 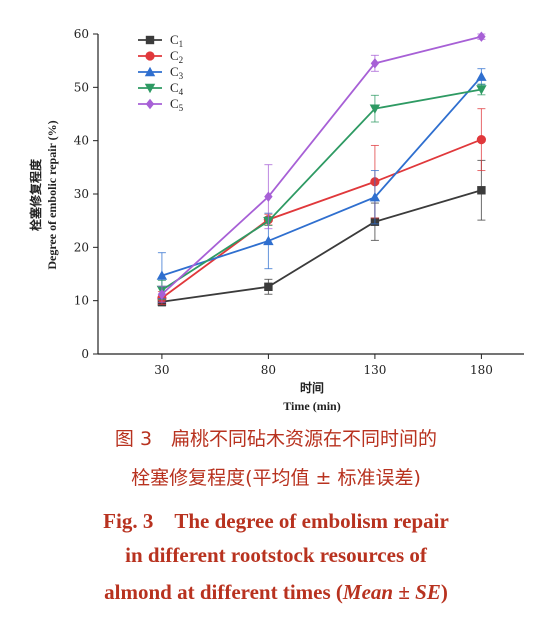 What do you see at coordinates (276, 521) in the screenshot?
I see `caption-line-3: Fig. 3 The degree of embolism repair` at bounding box center [276, 521].